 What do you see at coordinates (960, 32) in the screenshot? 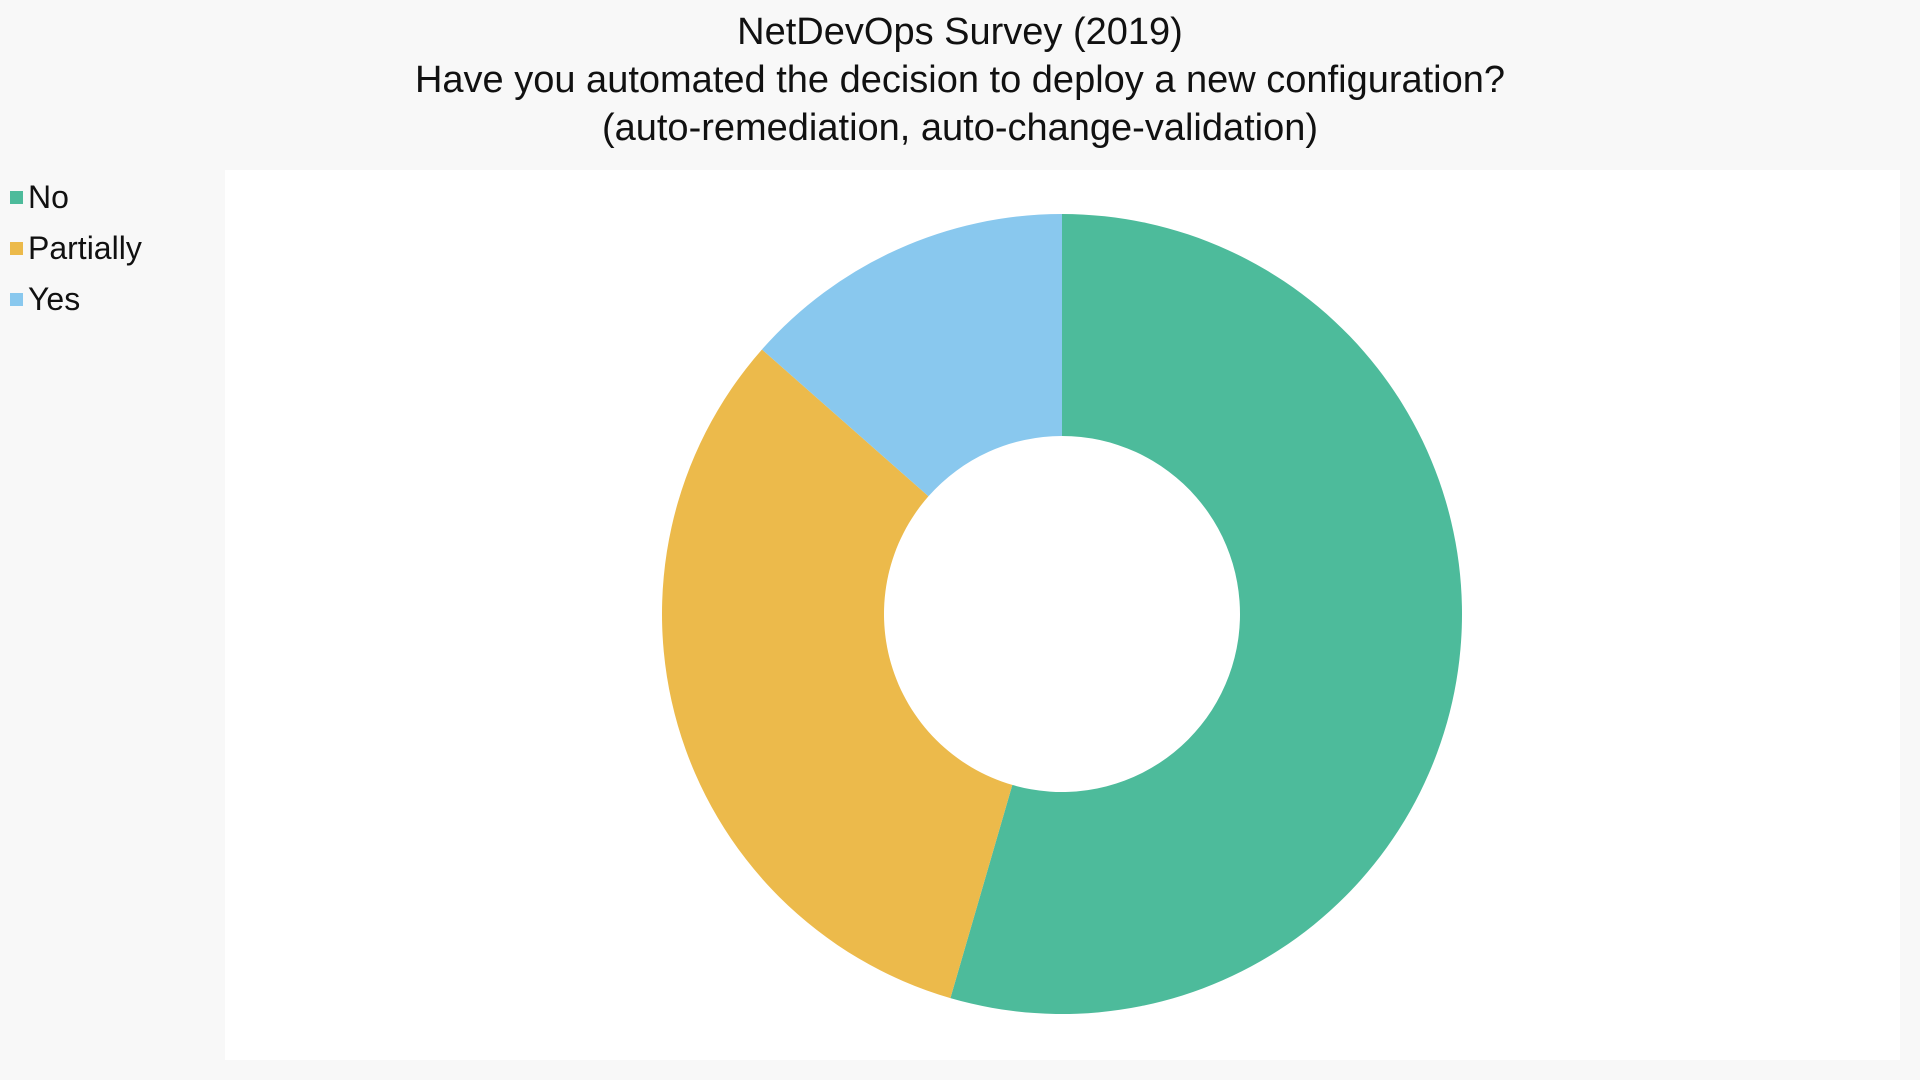
I see `chart-title-line-1: NetDevOps Survey (2019)` at bounding box center [960, 32].